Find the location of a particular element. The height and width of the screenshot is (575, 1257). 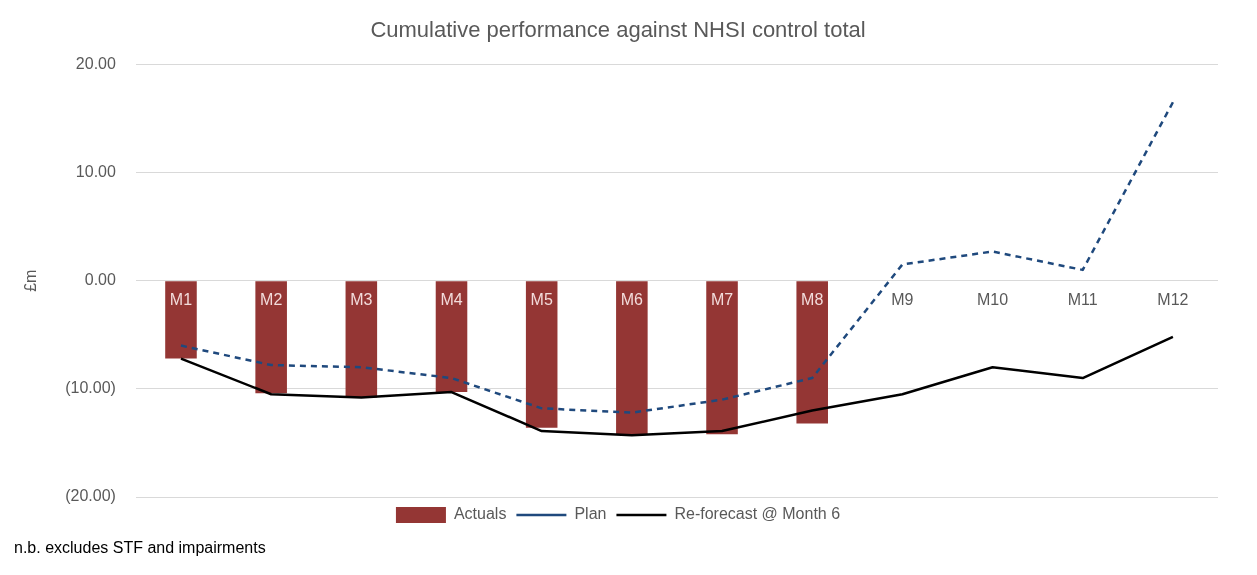

x-tick-label: M9 is located at coordinates (902, 300).